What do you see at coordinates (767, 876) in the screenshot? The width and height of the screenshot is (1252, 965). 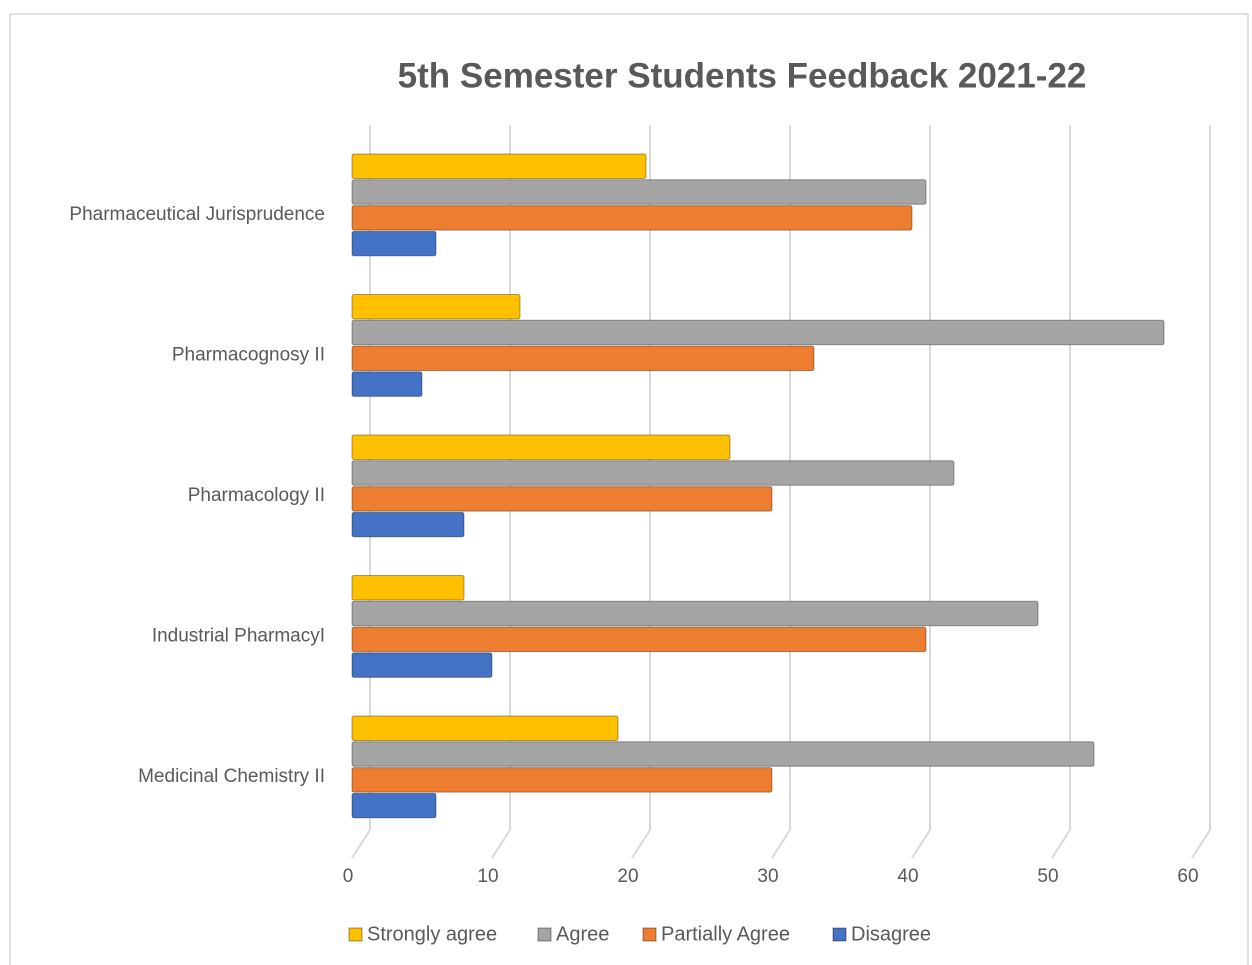 I see `x-tick-label: 30` at bounding box center [767, 876].